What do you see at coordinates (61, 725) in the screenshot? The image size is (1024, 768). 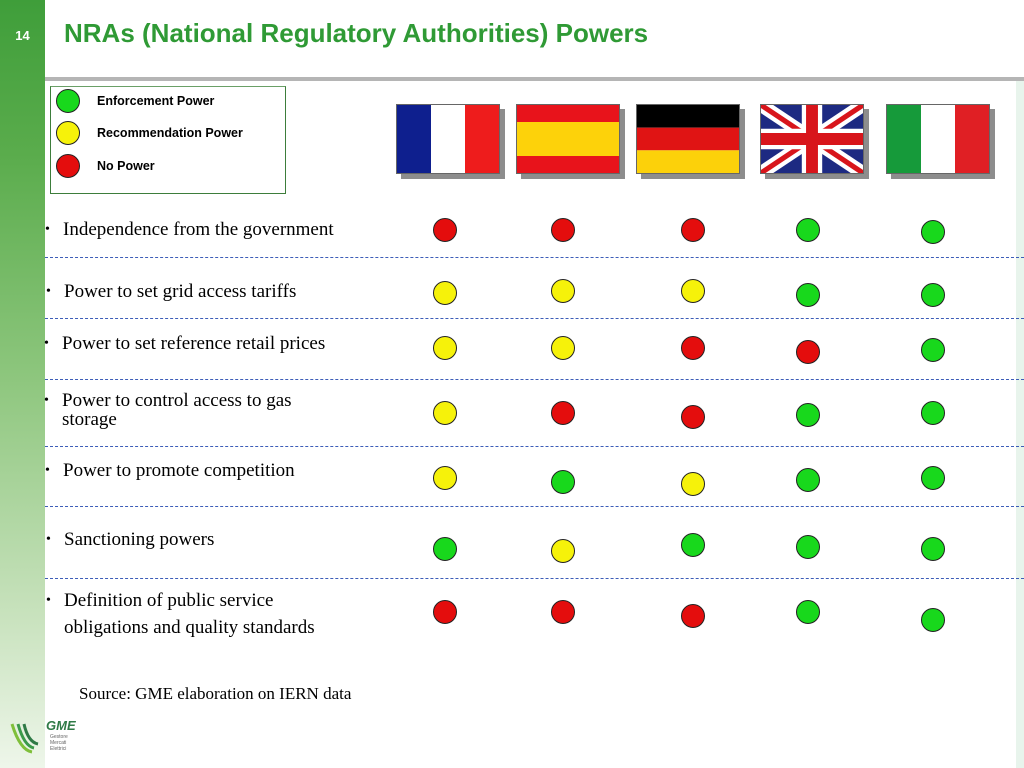 I see `logo-text: GME` at bounding box center [61, 725].